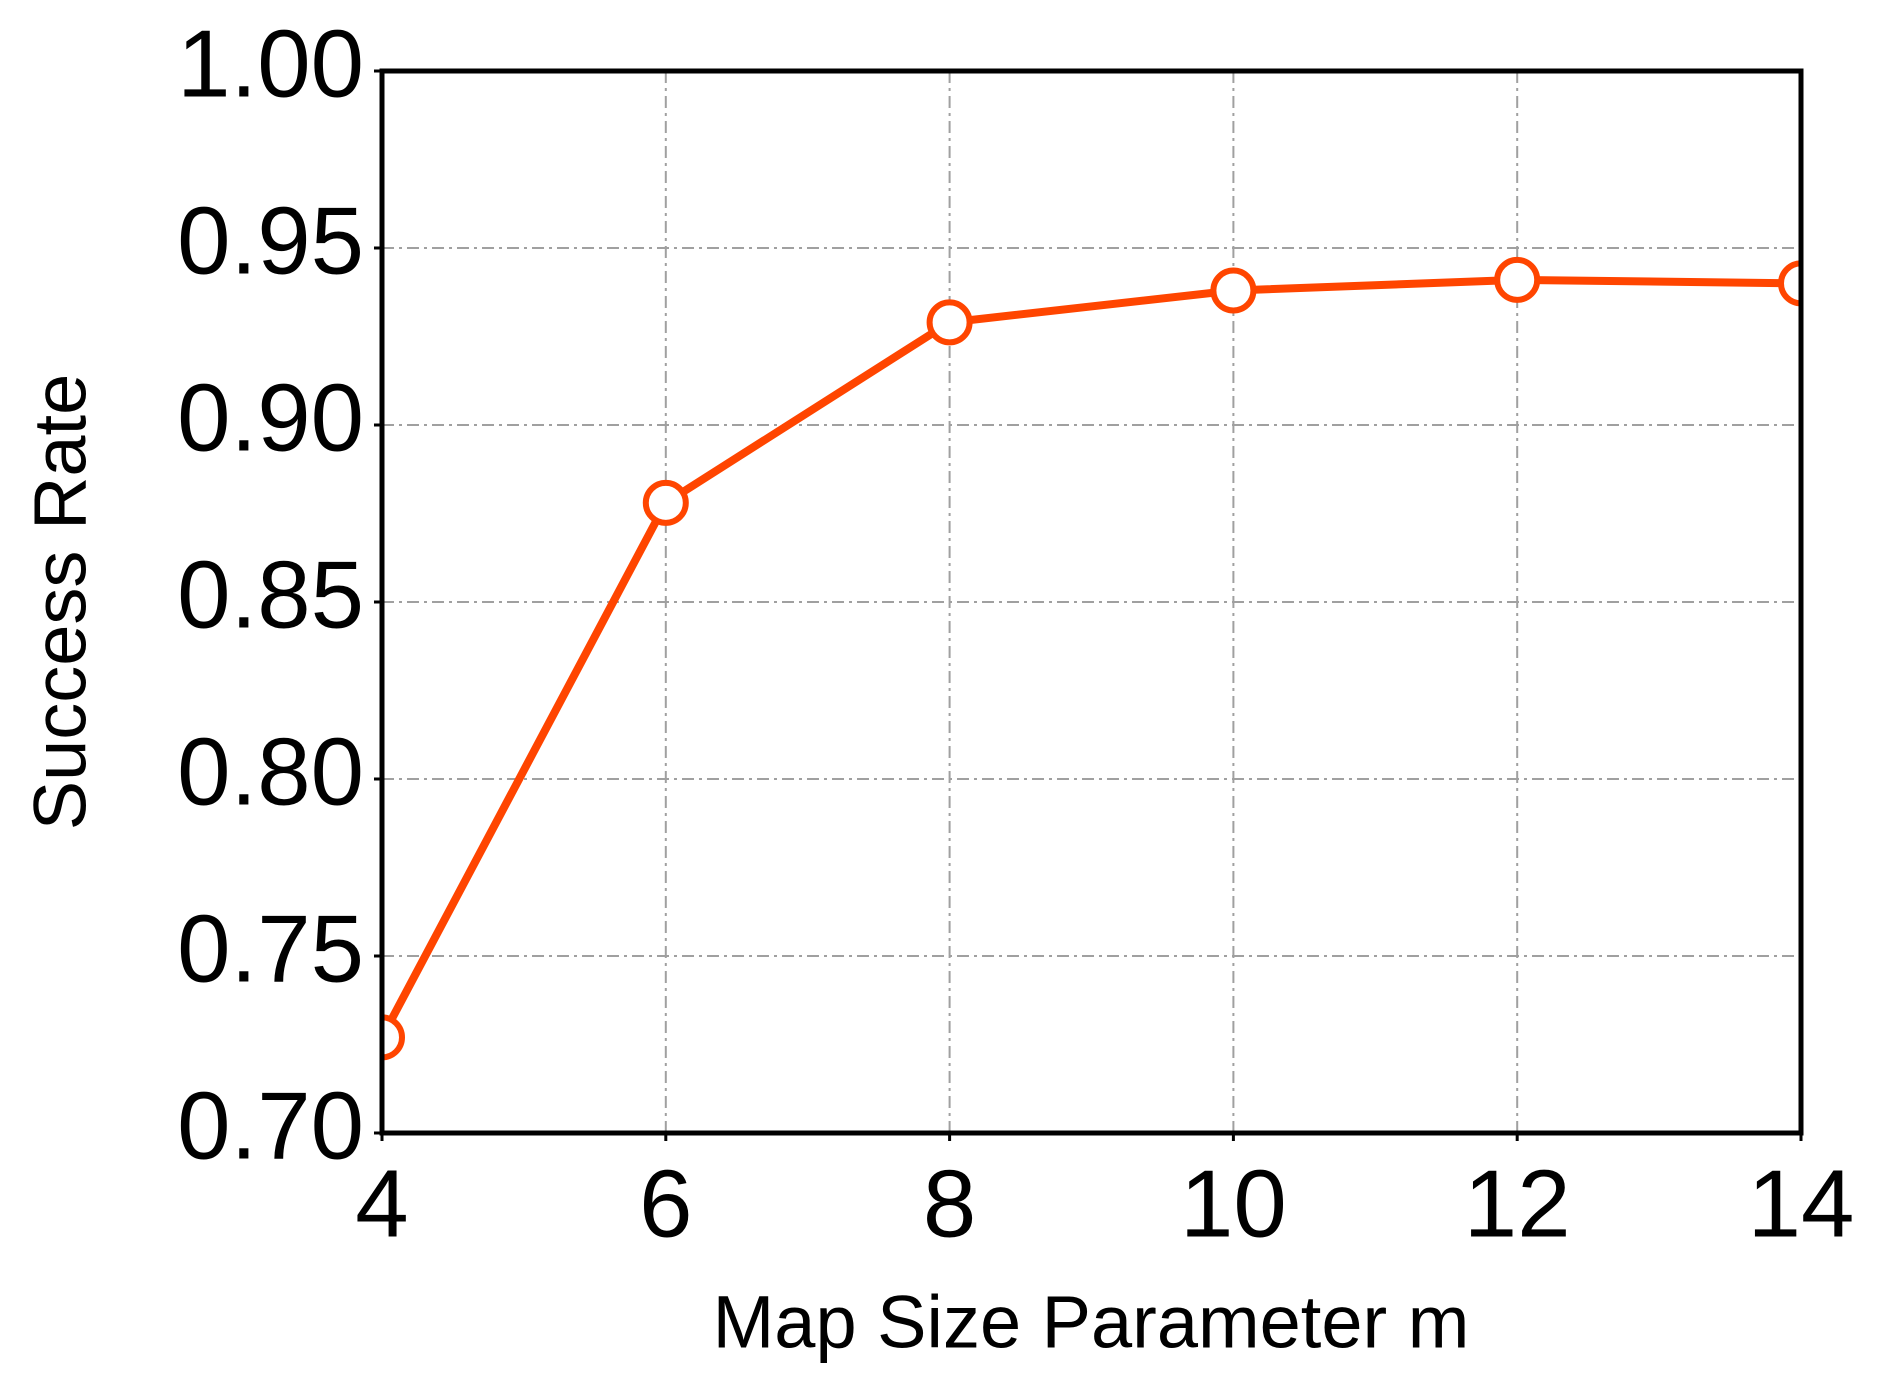  I want to click on y-tick-label: 0.70, so click(270, 1125).